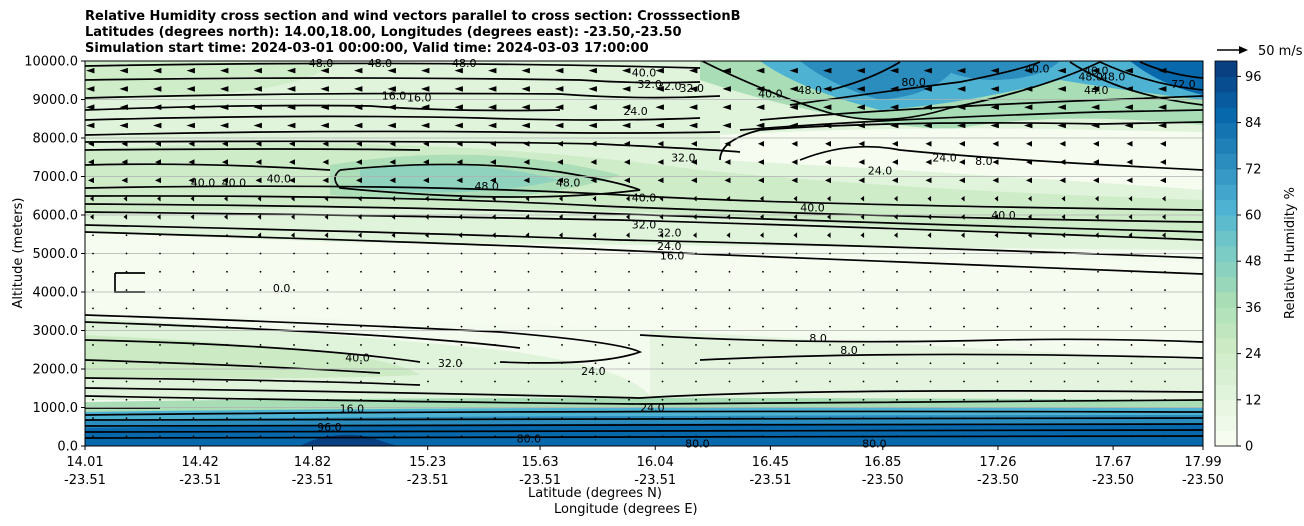  I want to click on x-tick-lat-label-2: 14.82, so click(312, 462).